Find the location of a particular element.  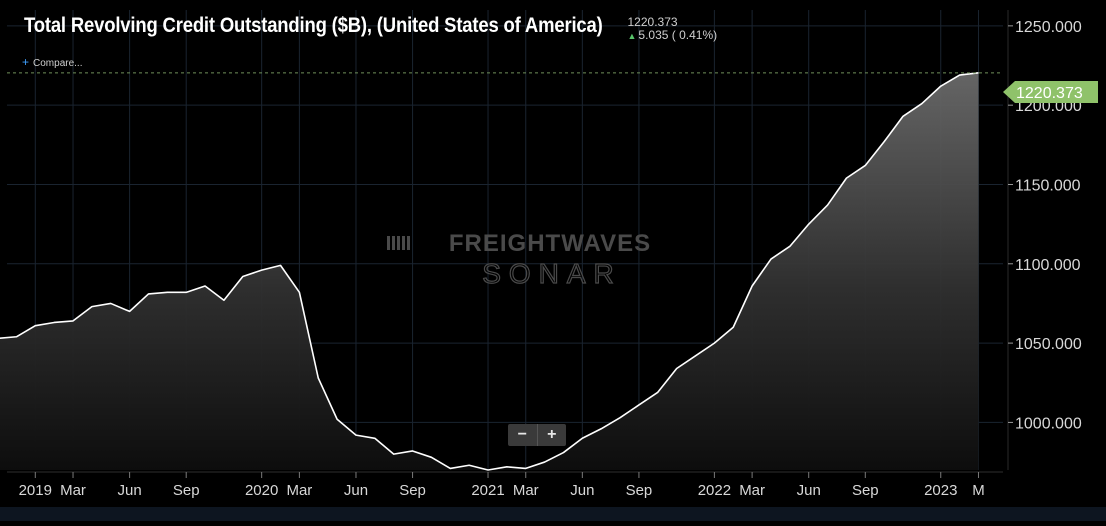

zoom-controls: − + is located at coordinates (537, 435).